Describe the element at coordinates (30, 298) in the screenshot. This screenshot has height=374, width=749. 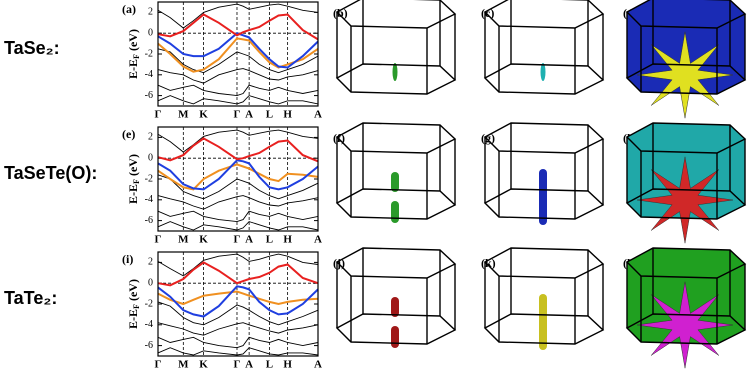
I see `row-name: TaTe₂:` at that location.